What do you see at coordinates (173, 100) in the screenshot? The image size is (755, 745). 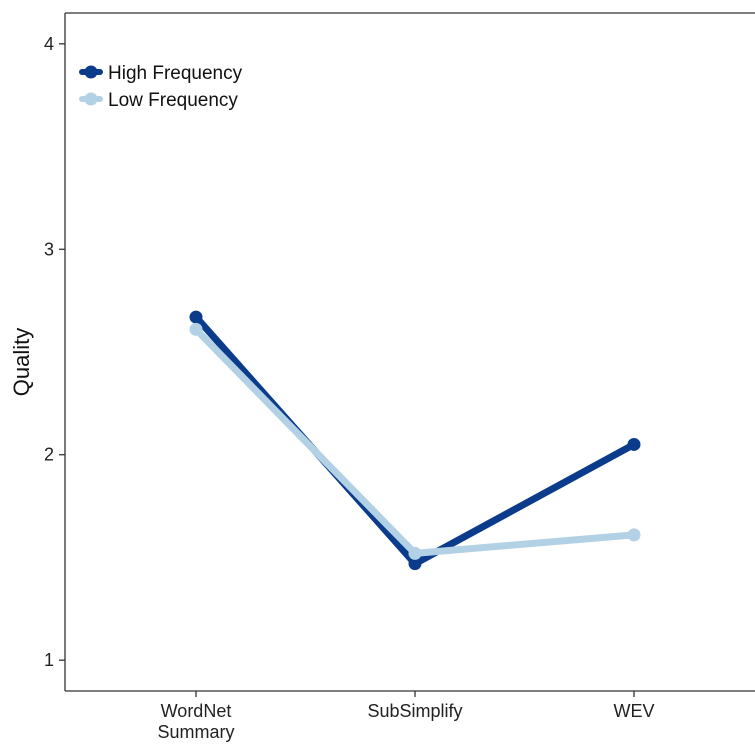 I see `legend-label: Low Frequency` at bounding box center [173, 100].